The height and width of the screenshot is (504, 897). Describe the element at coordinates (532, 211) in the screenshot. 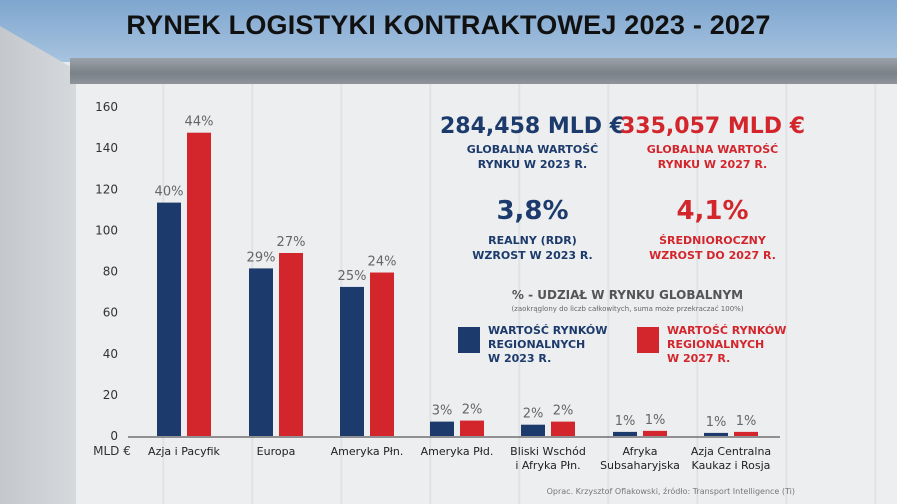

I see `growth-2023-value: 3,8%` at that location.